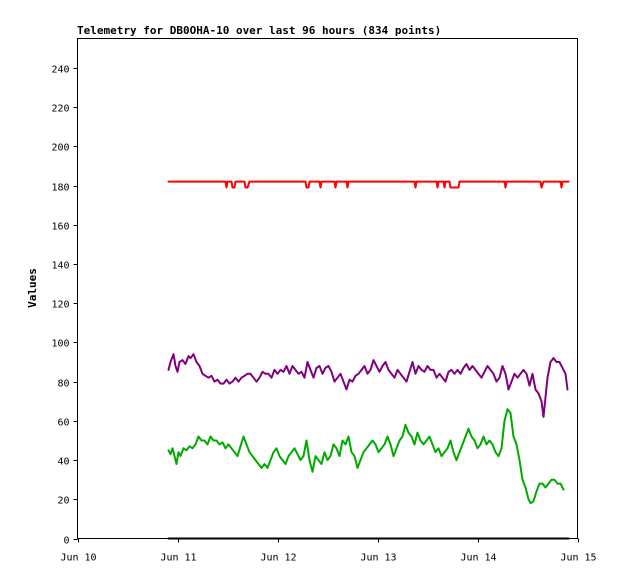 Image resolution: width=618 pixels, height=579 pixels. What do you see at coordinates (478, 558) in the screenshot?
I see `x-tick-label: Jun 14` at bounding box center [478, 558].